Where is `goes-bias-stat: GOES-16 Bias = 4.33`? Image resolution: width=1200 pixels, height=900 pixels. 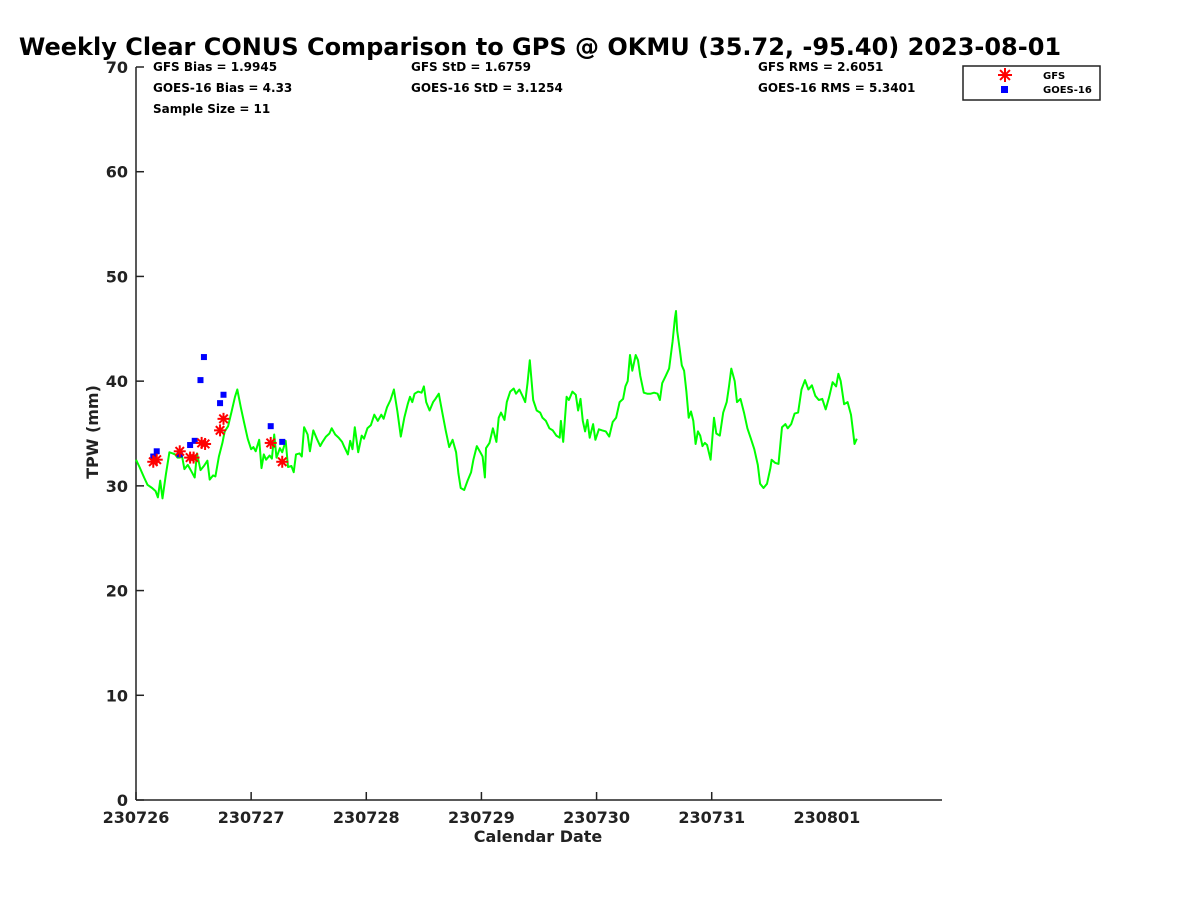 goes-bias-stat: GOES-16 Bias = 4.33 is located at coordinates (222, 88).